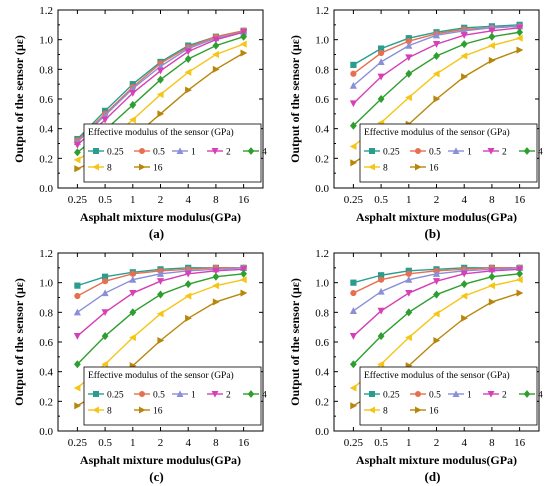 This screenshot has width=550, height=486. I want to click on panel-label: (d), so click(433, 476).